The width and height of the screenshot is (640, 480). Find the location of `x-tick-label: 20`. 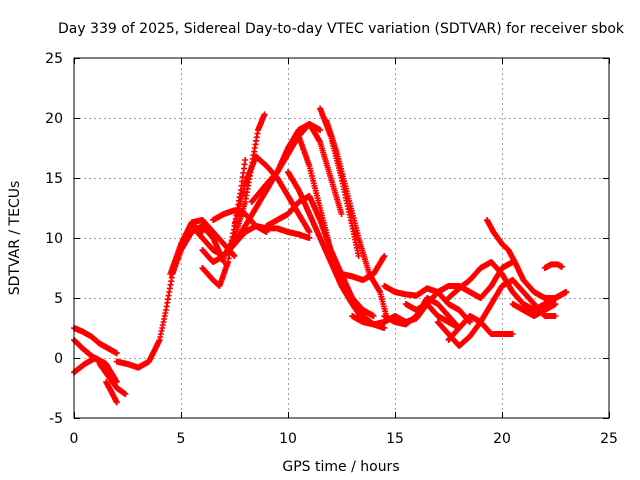

x-tick-label: 20 is located at coordinates (502, 439).